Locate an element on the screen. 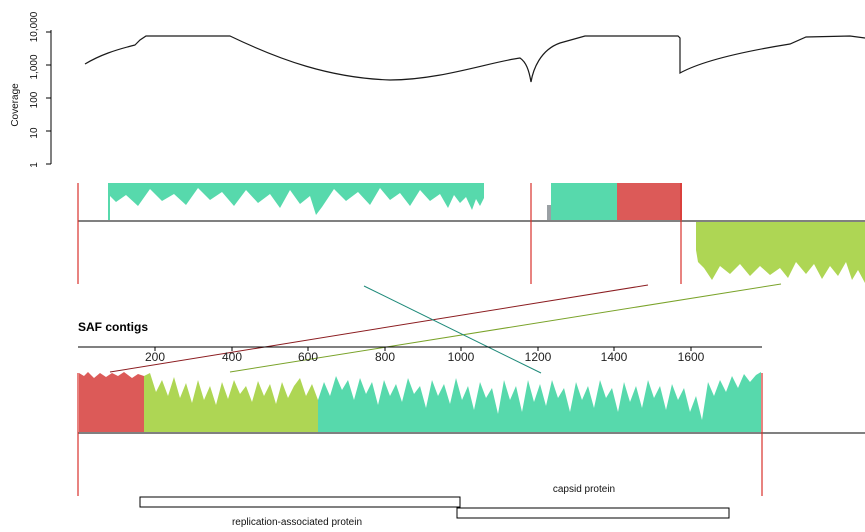  y-tick-1: 1 is located at coordinates (34, 165).